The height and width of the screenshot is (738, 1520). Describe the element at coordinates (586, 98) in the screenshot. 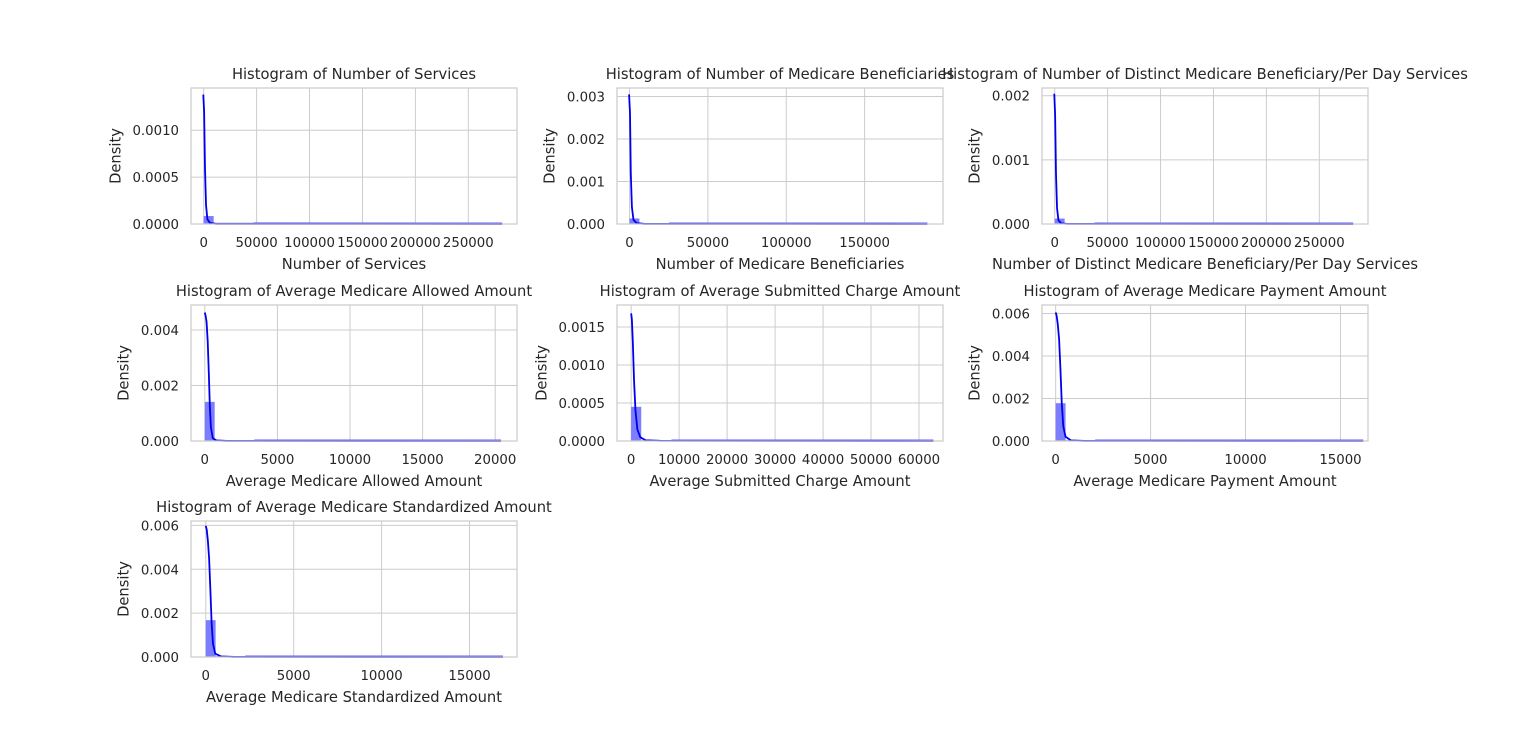

I see `y-tick-label: 0.003` at that location.